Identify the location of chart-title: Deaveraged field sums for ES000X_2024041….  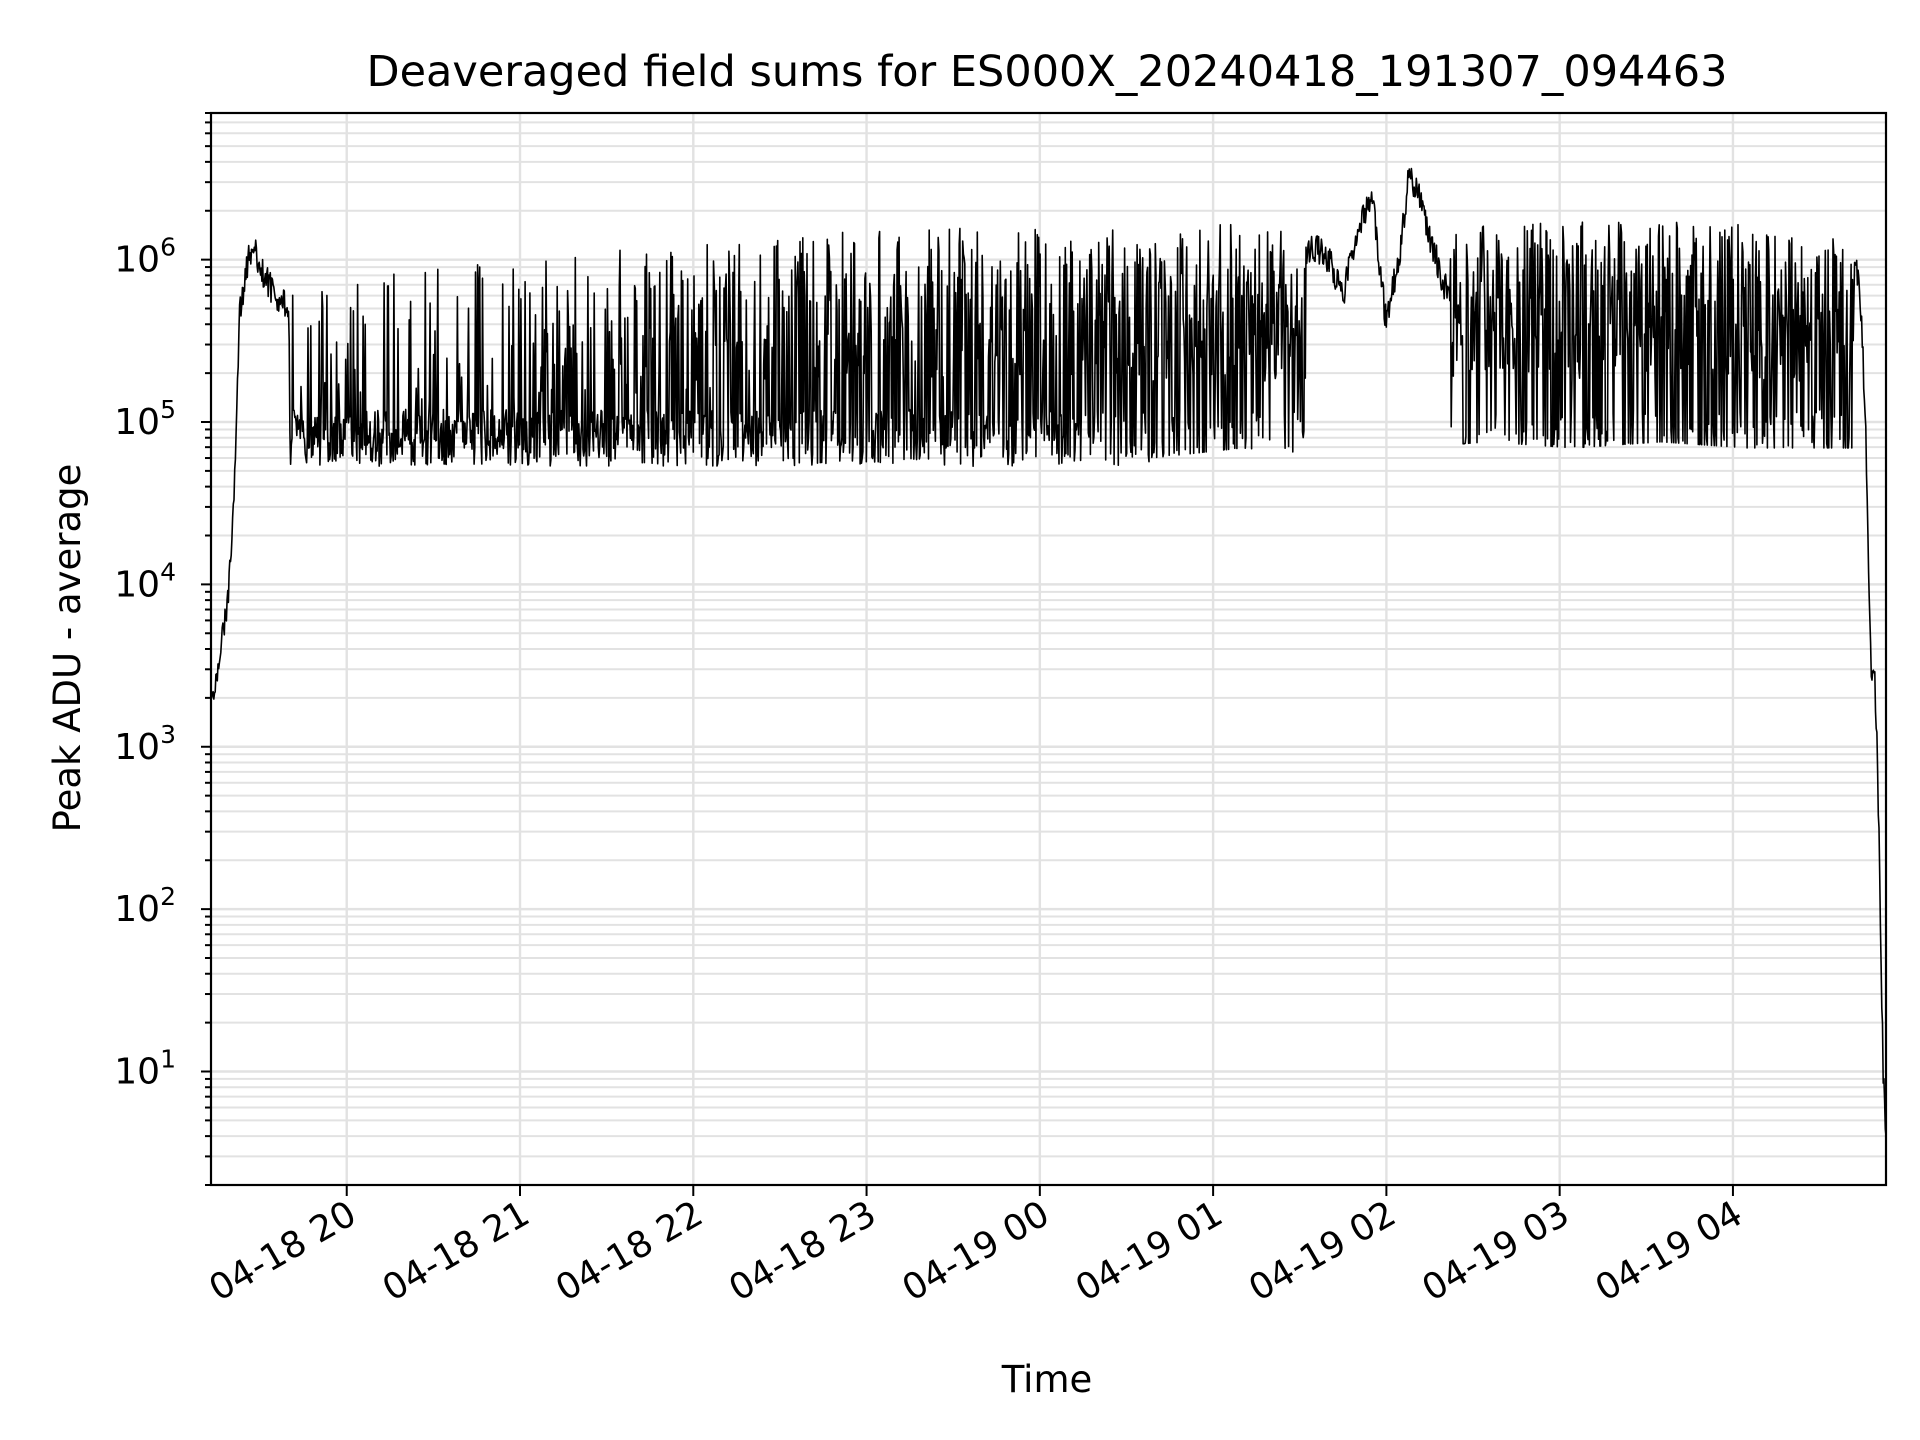
(1046, 72).